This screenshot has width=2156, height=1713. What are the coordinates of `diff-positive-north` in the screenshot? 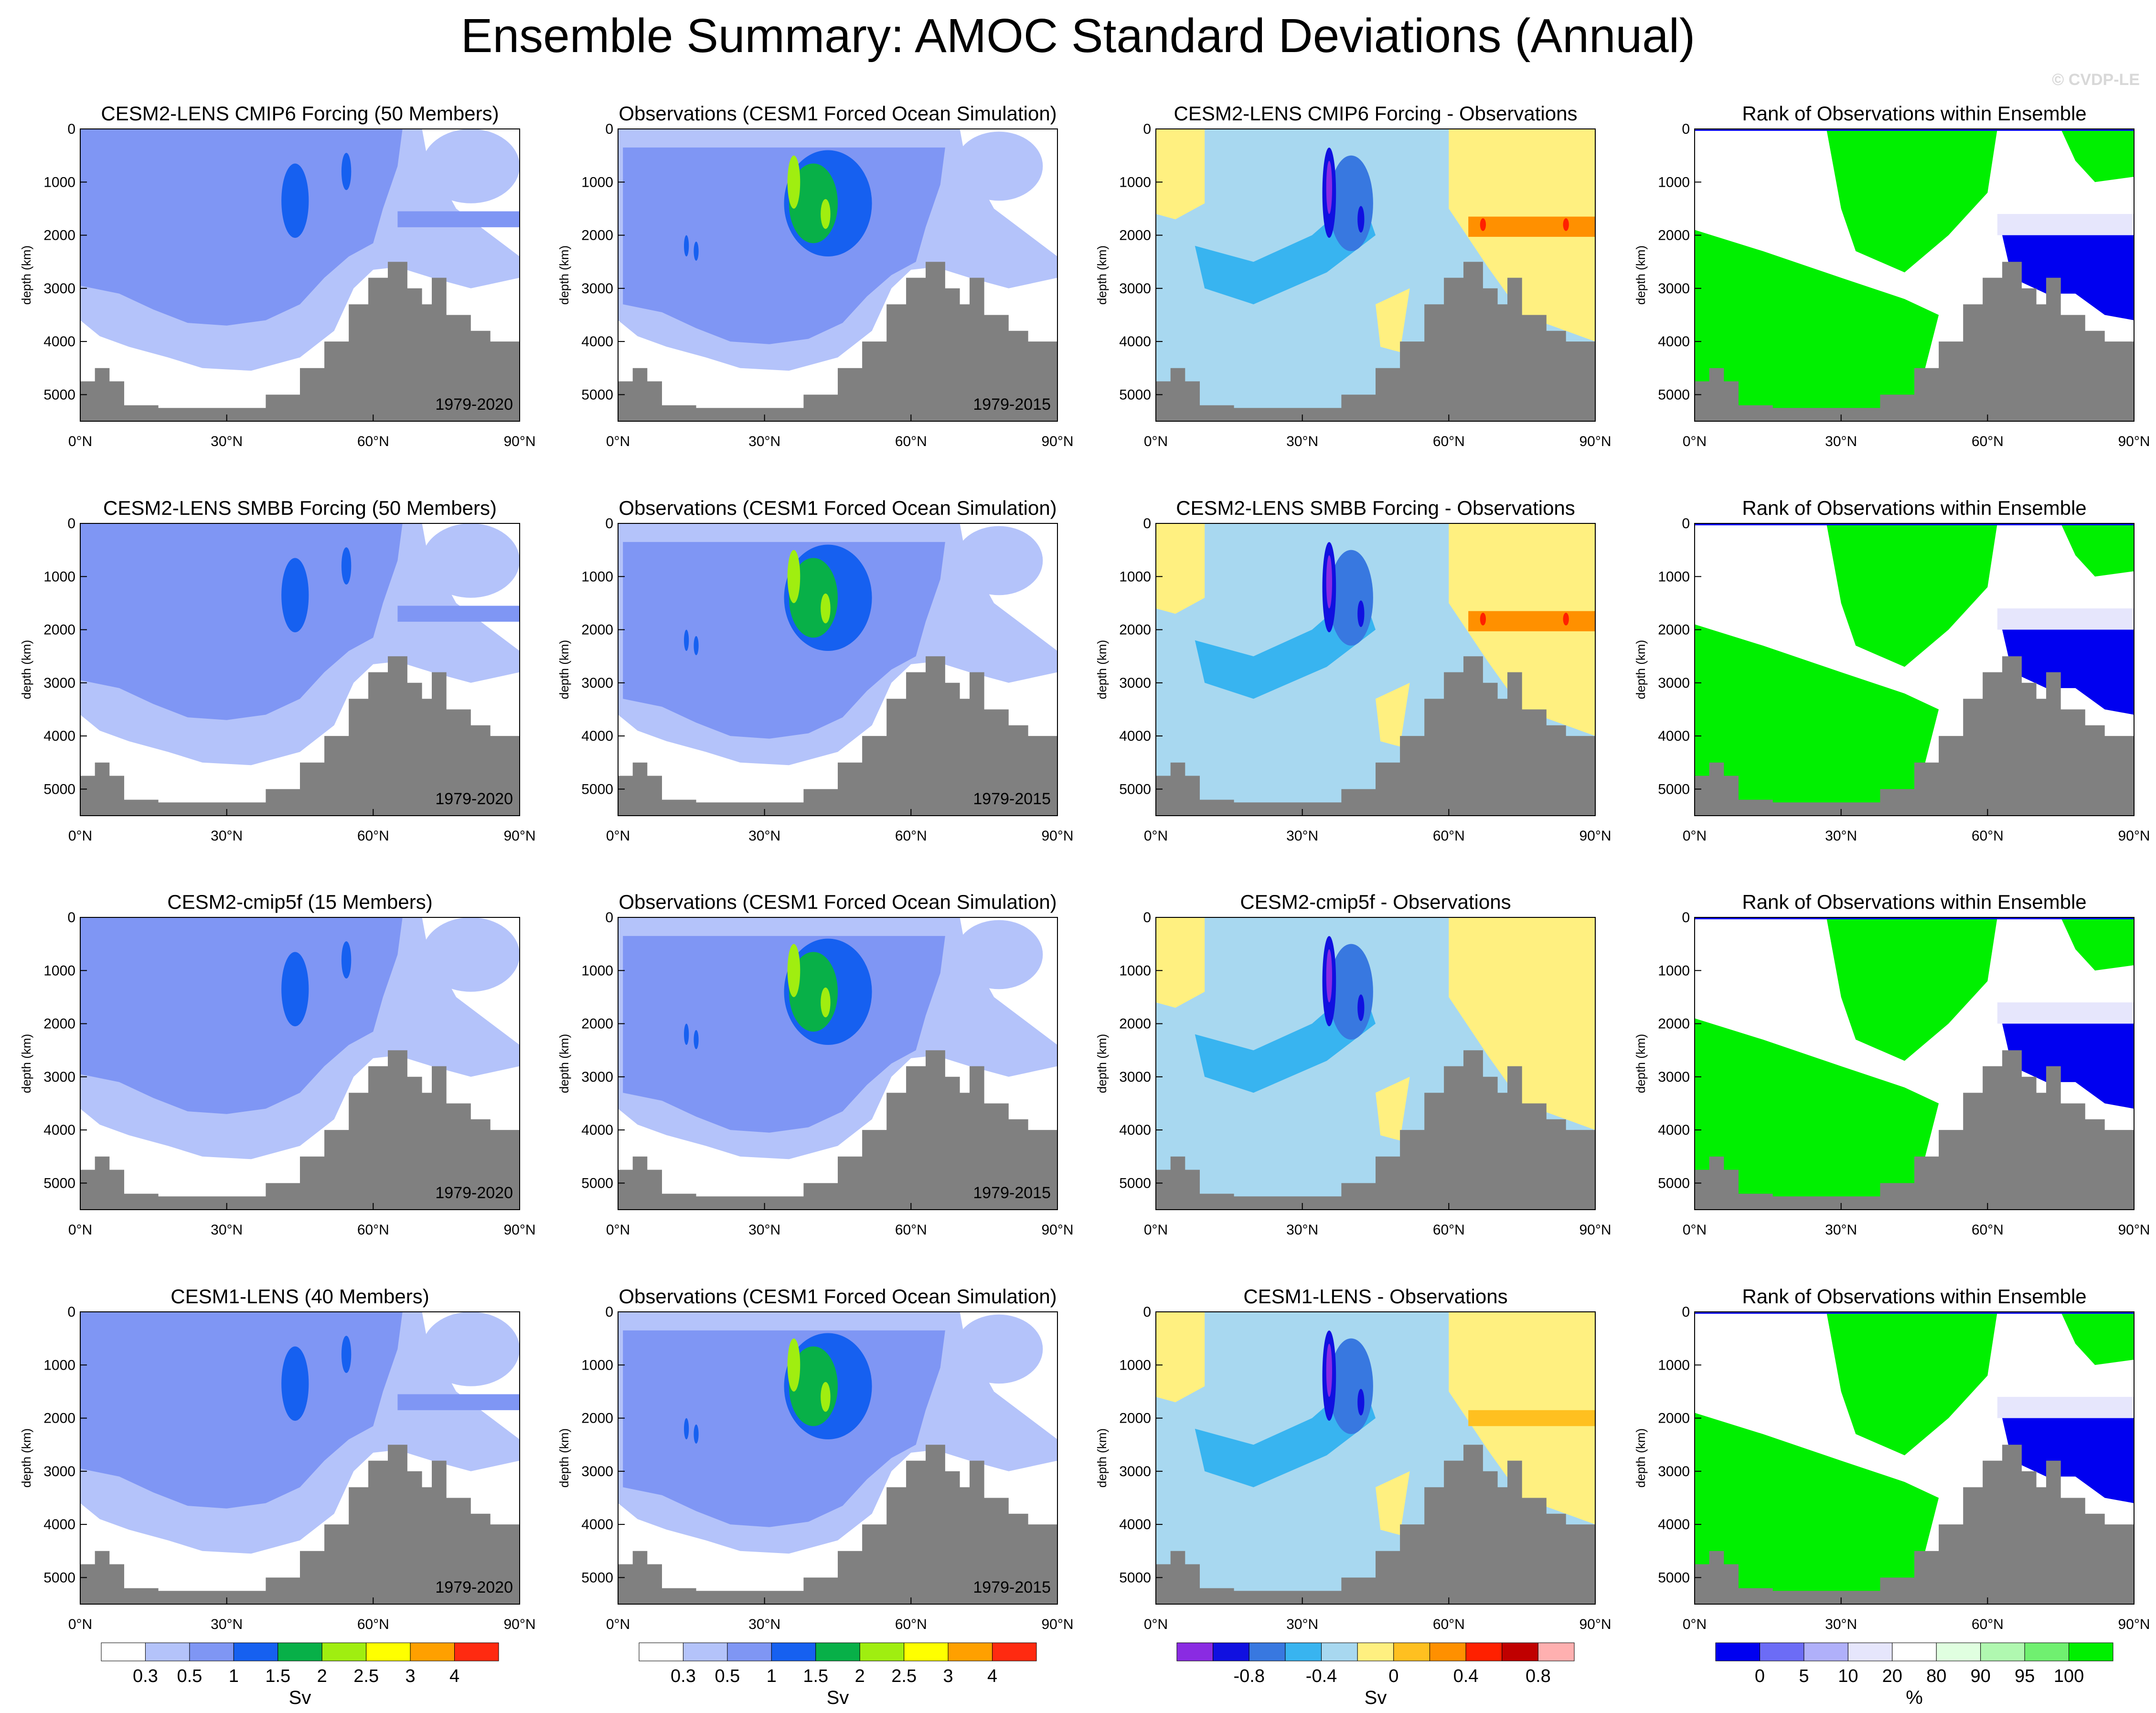 It's located at (1522, 1023).